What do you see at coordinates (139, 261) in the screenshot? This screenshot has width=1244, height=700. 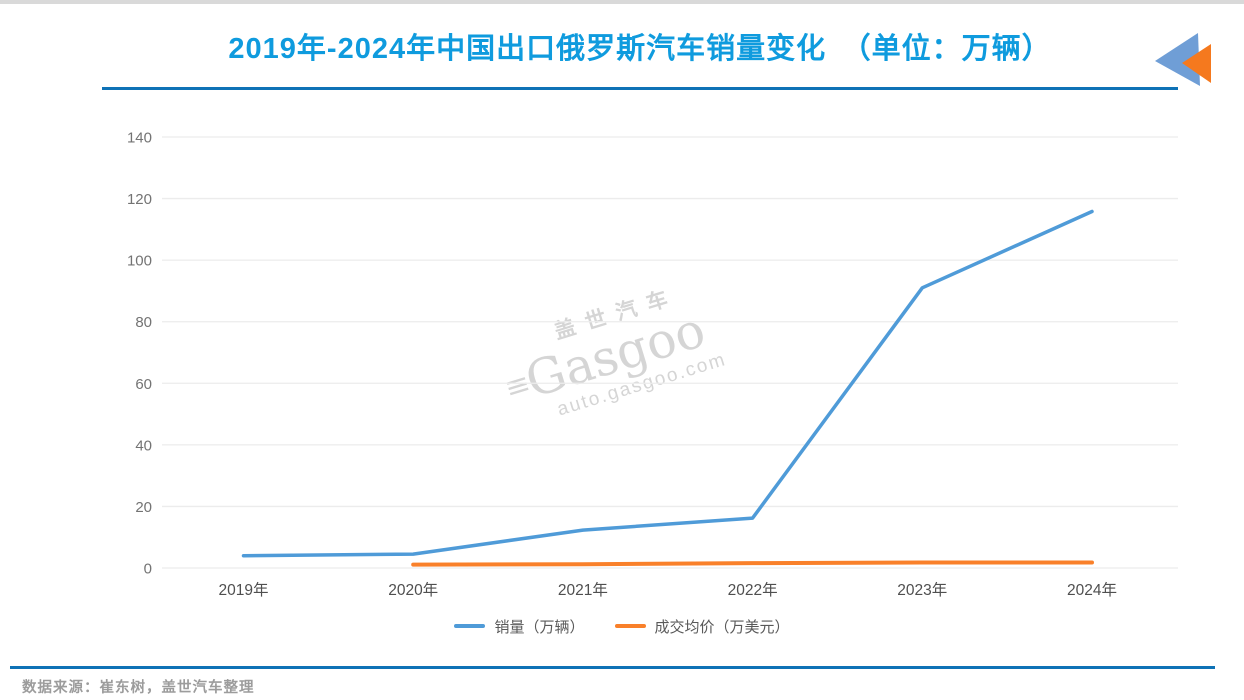 I see `y-axis-tick-100: 100` at bounding box center [139, 261].